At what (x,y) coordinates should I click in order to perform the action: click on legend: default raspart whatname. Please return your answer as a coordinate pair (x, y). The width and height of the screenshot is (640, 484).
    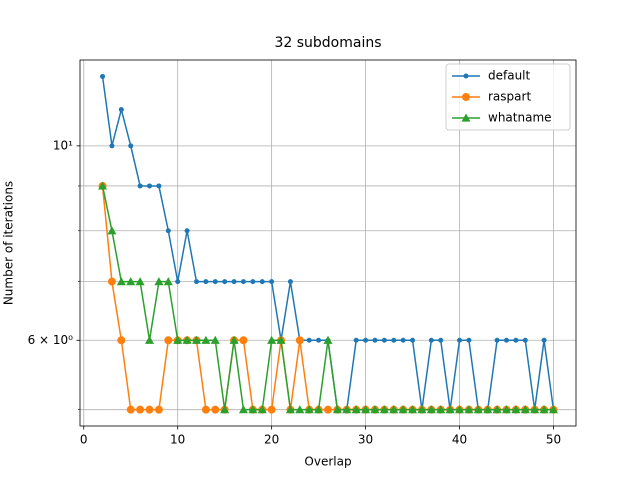
    Looking at the image, I should click on (508, 97).